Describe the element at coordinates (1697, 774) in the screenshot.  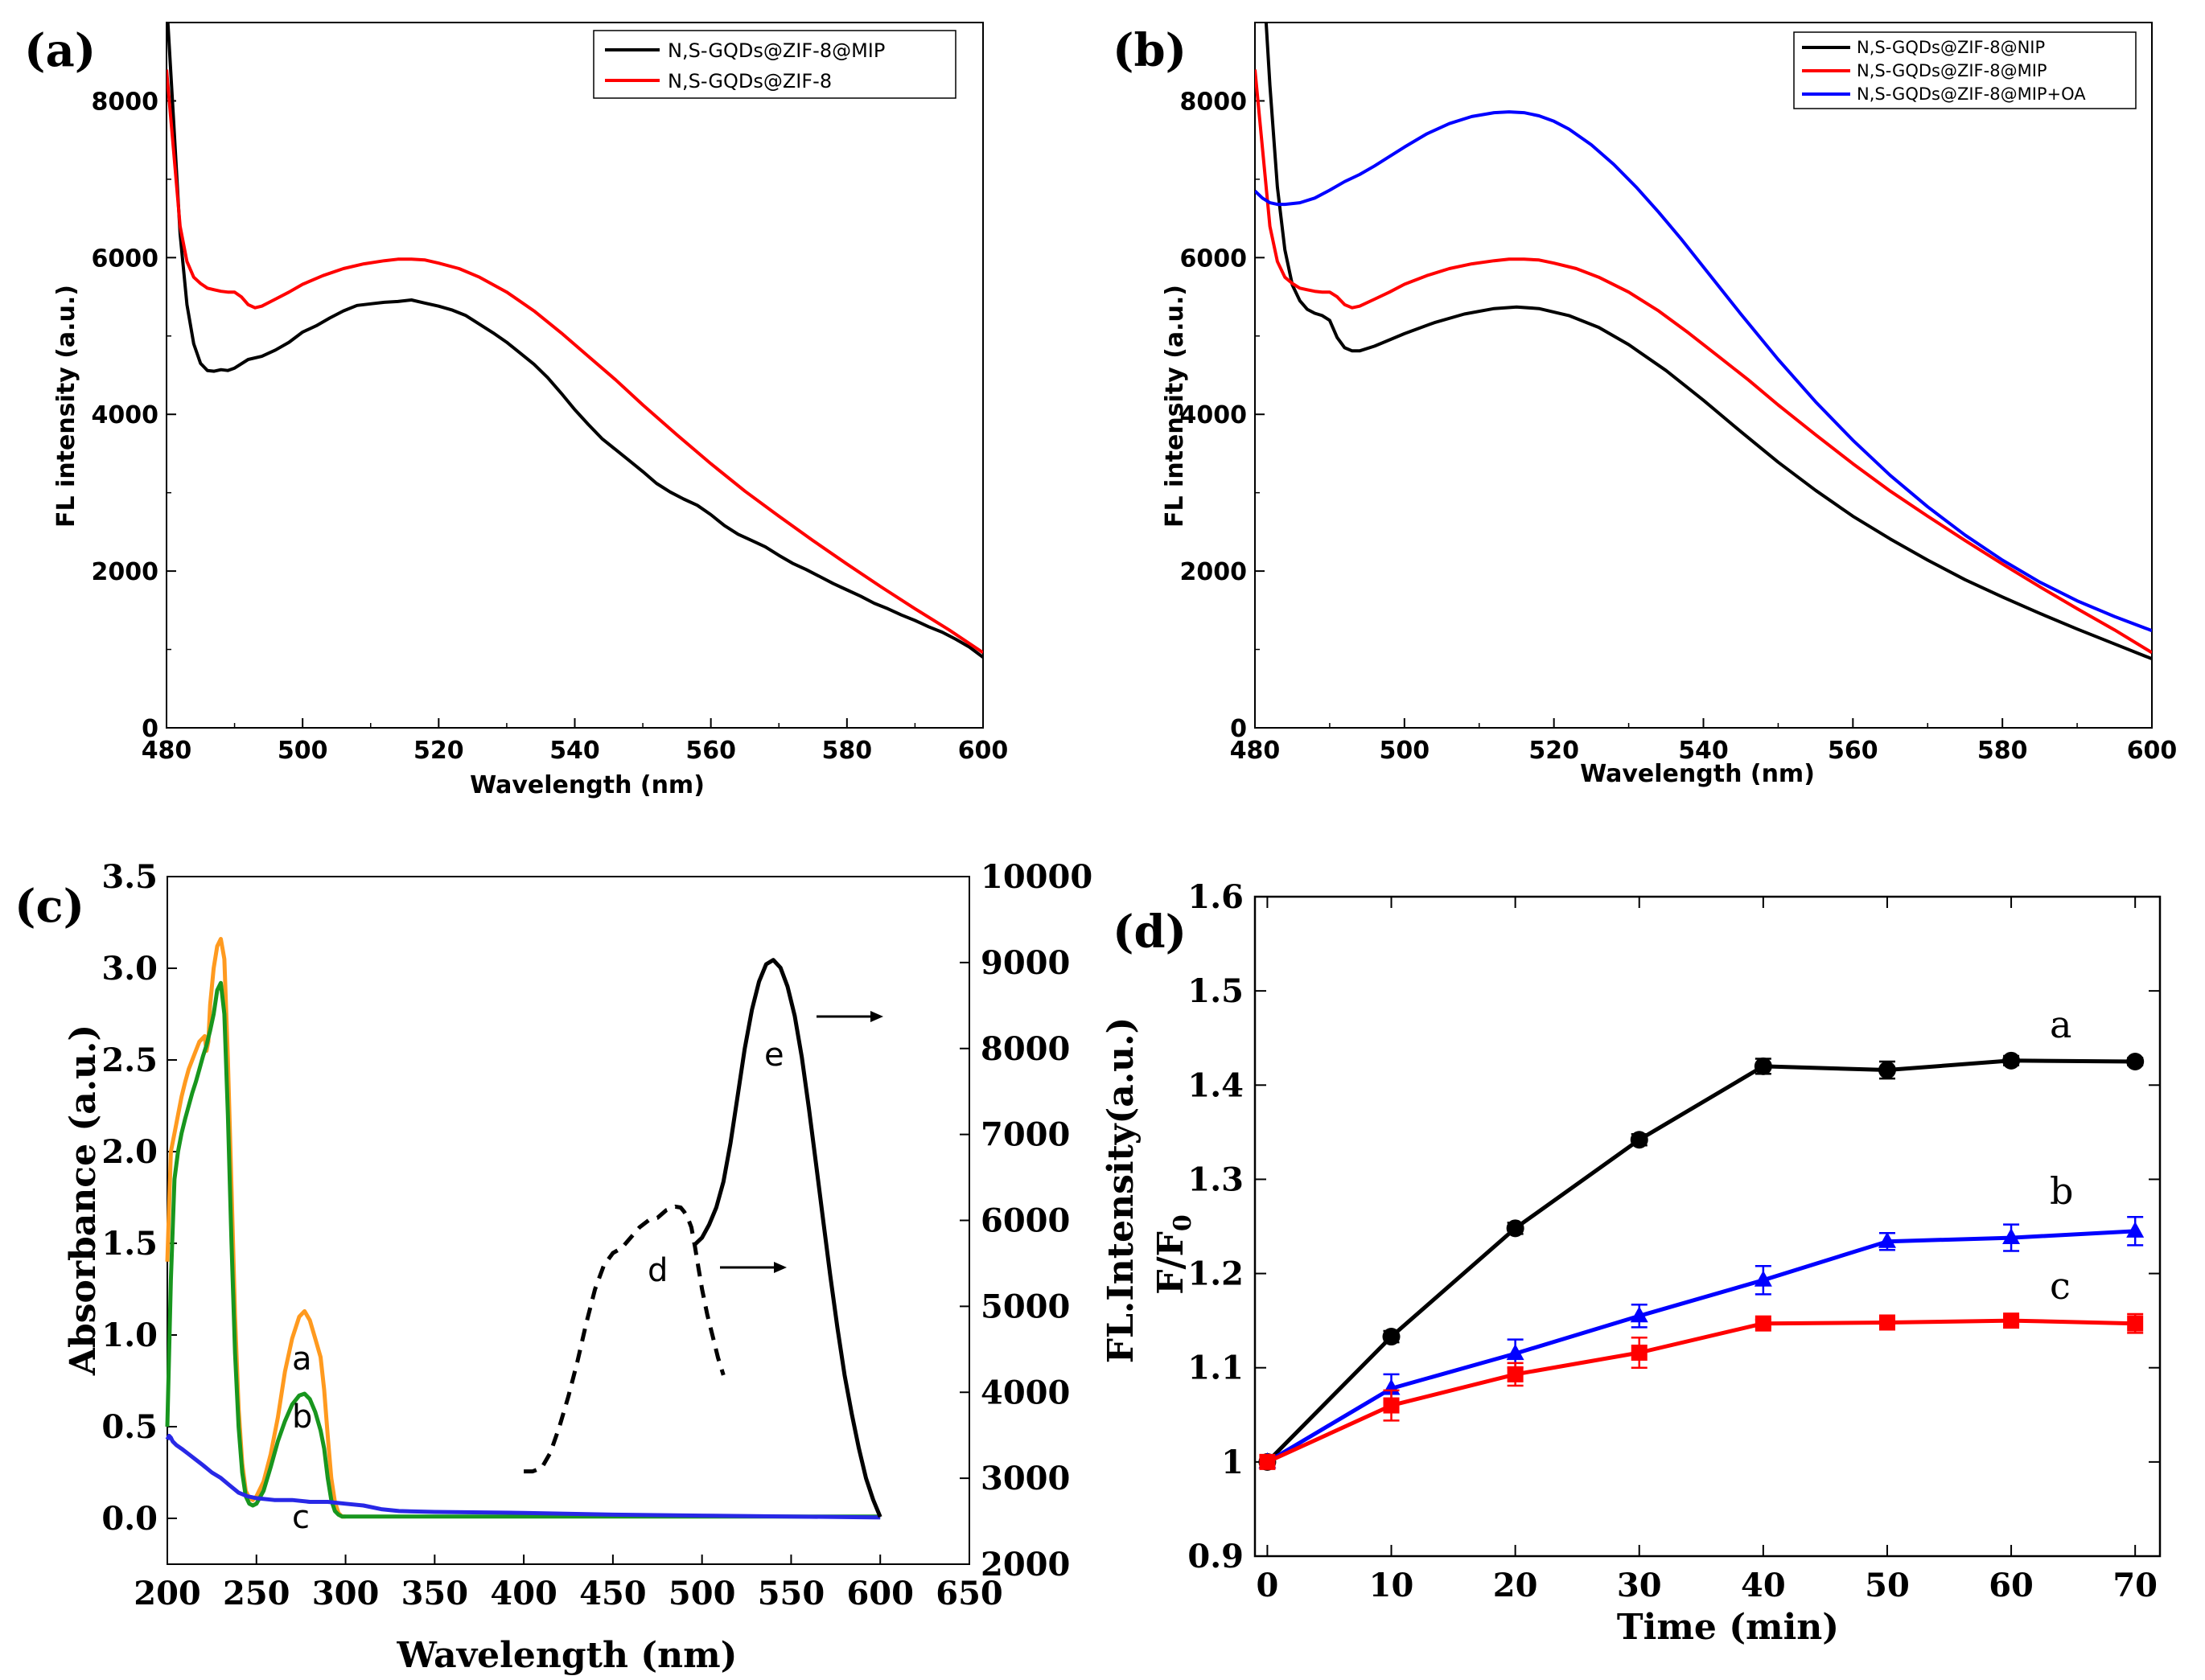
I see `panel-b-xlabel: Wavelength (nm)` at that location.